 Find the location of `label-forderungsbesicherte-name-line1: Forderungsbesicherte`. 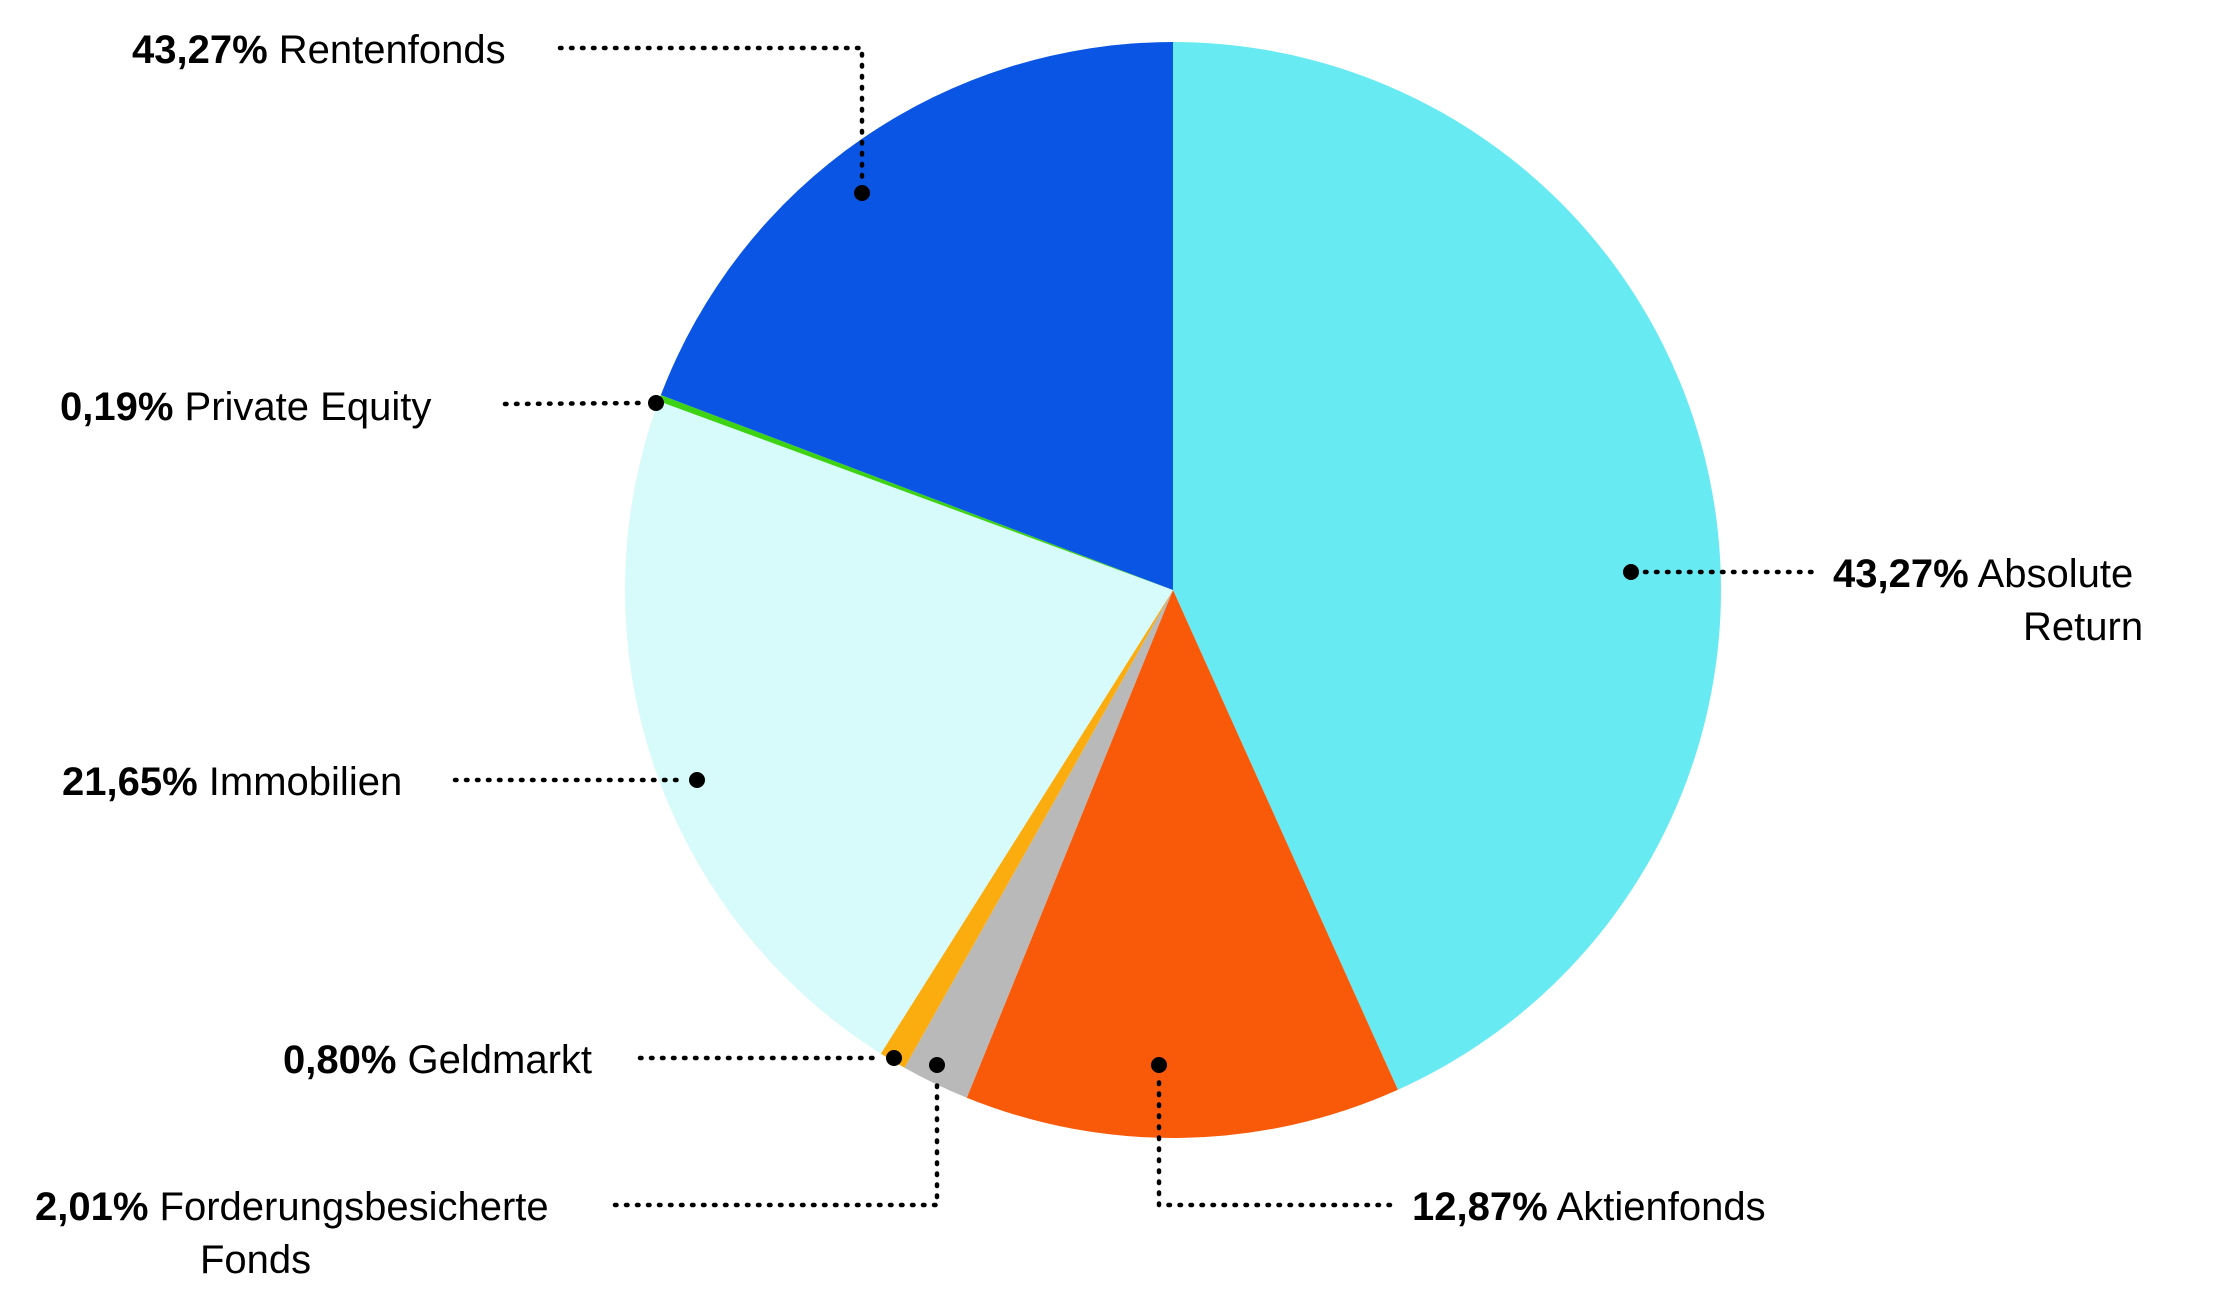

label-forderungsbesicherte-name-line1: Forderungsbesicherte is located at coordinates (354, 1207).